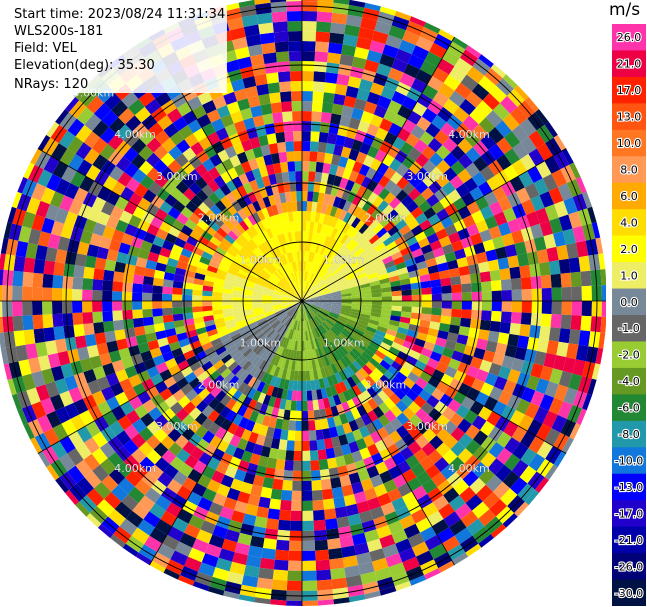 The height and width of the screenshot is (607, 647). Describe the element at coordinates (378, 169) in the screenshot. I see `azimuth-spoke` at that location.